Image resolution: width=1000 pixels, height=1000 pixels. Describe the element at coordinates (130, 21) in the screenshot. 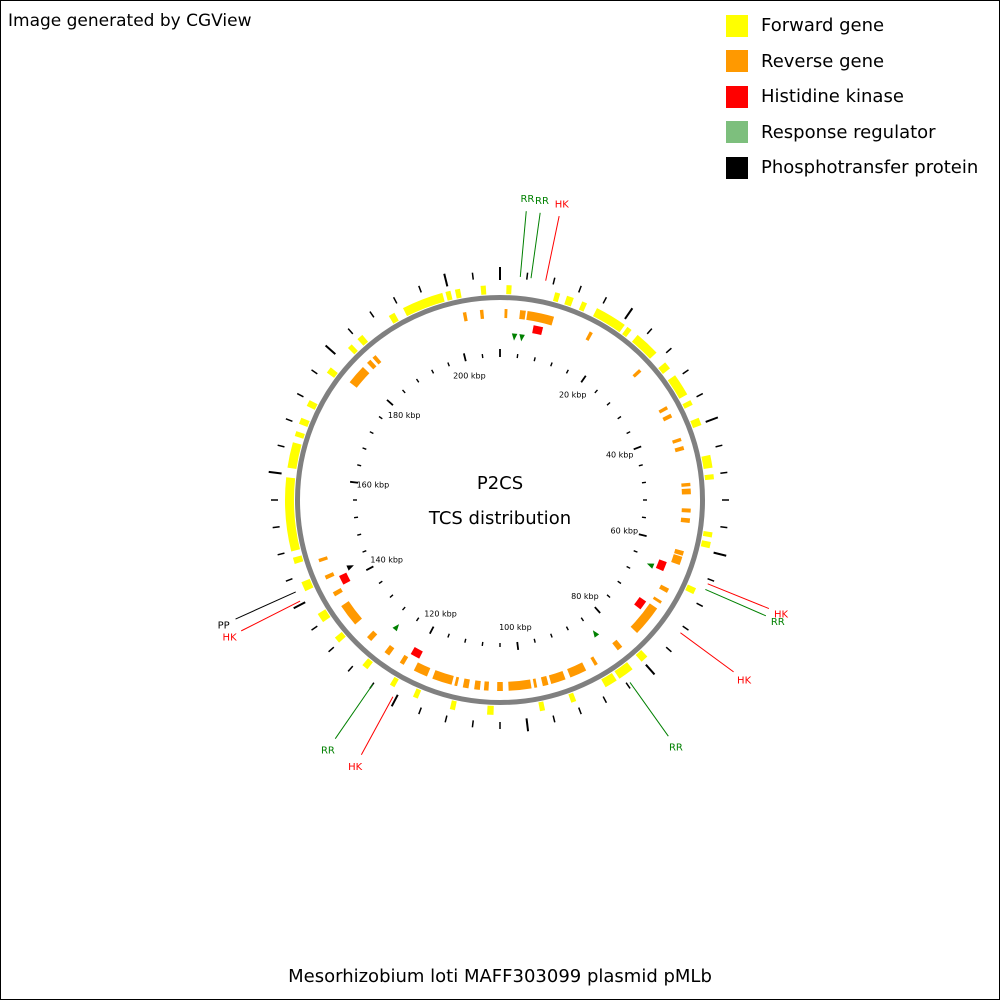

I see `cgview-credit: Image generated by CGView` at that location.